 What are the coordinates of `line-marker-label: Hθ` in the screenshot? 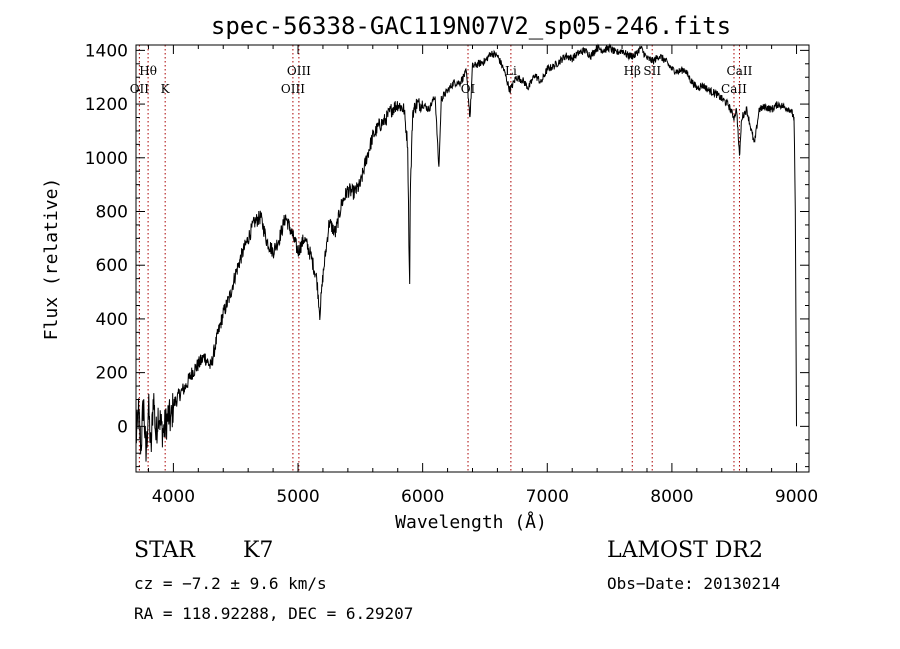 It's located at (148, 71).